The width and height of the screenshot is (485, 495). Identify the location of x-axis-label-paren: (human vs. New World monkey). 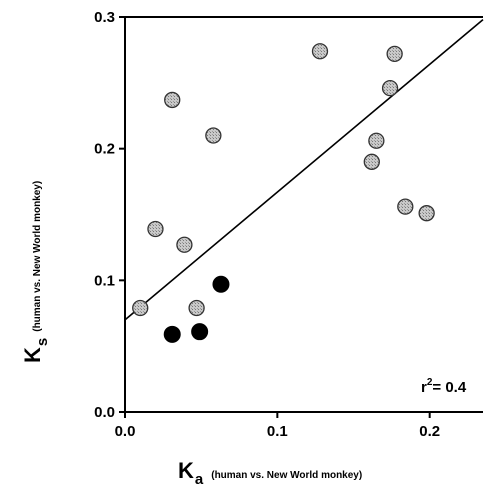
(286, 475).